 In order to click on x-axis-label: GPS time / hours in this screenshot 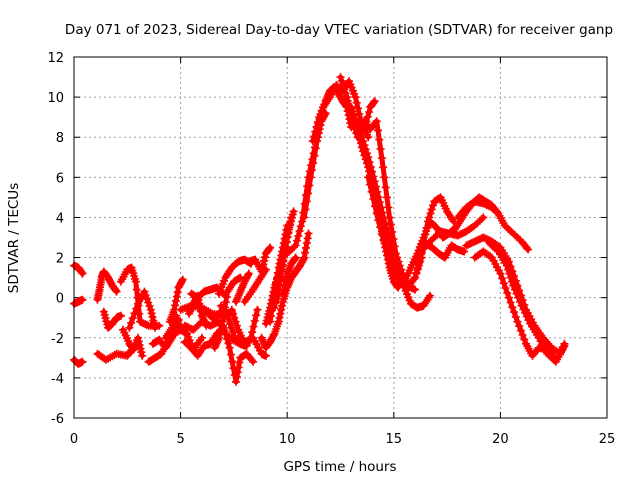, I will do `click(339, 467)`.